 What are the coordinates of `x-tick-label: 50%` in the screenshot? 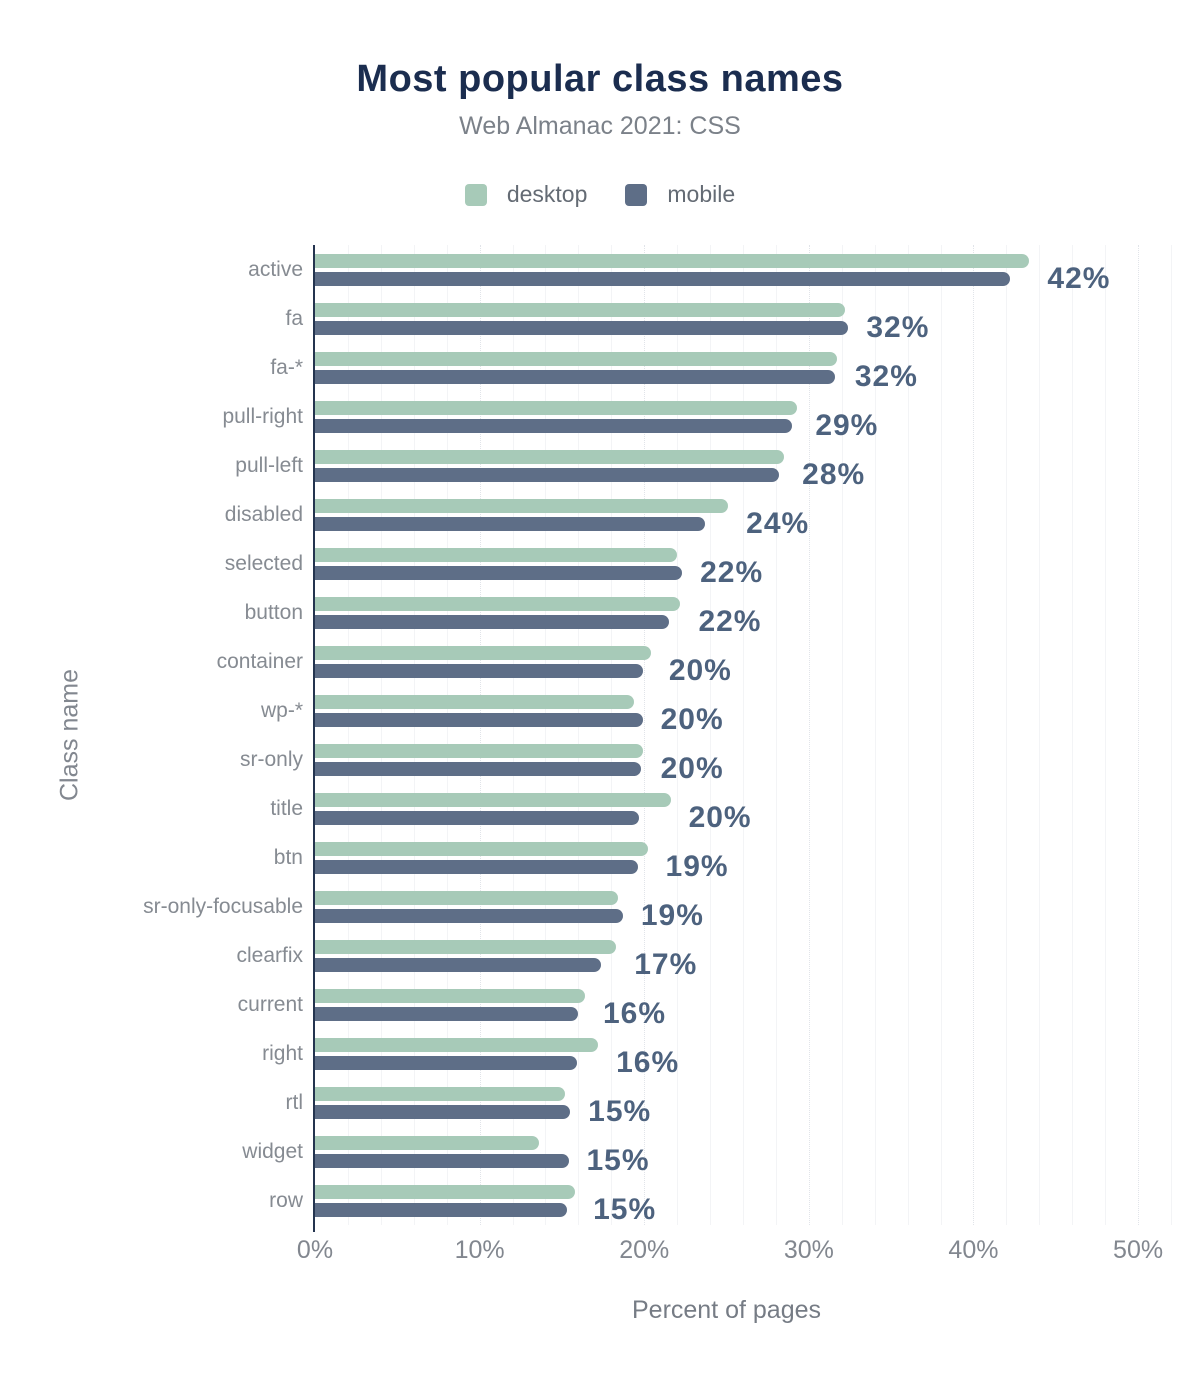 It's located at (1138, 1250).